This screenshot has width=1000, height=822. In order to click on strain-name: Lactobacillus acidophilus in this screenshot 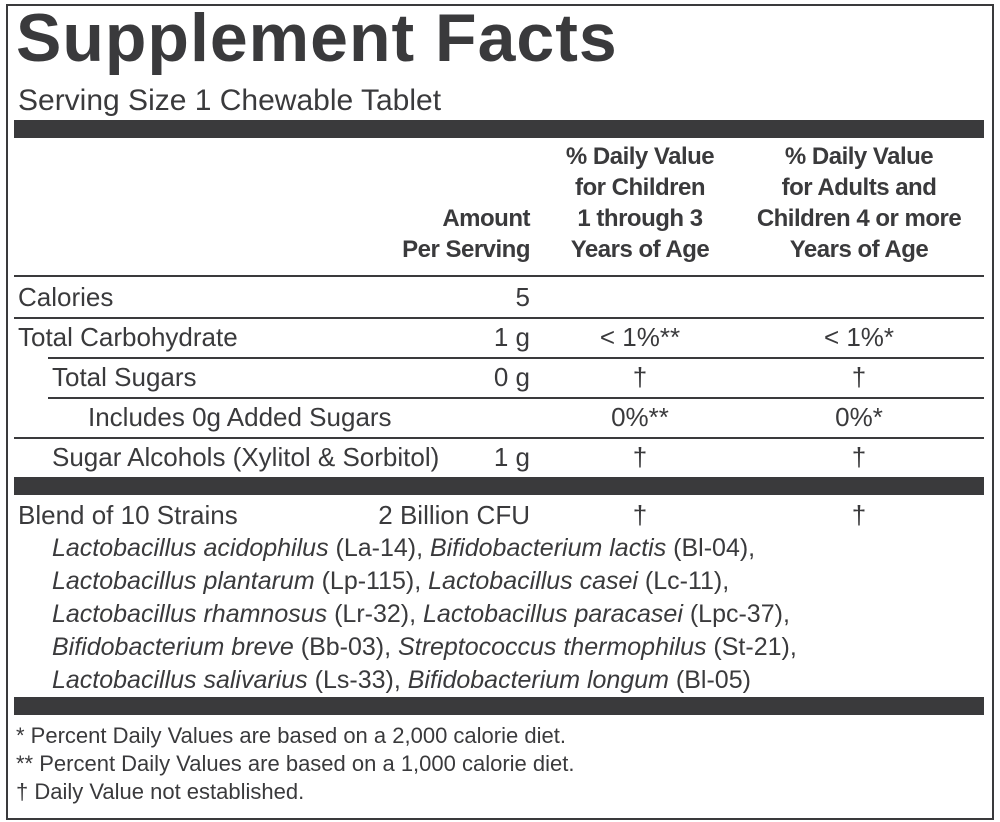, I will do `click(190, 548)`.